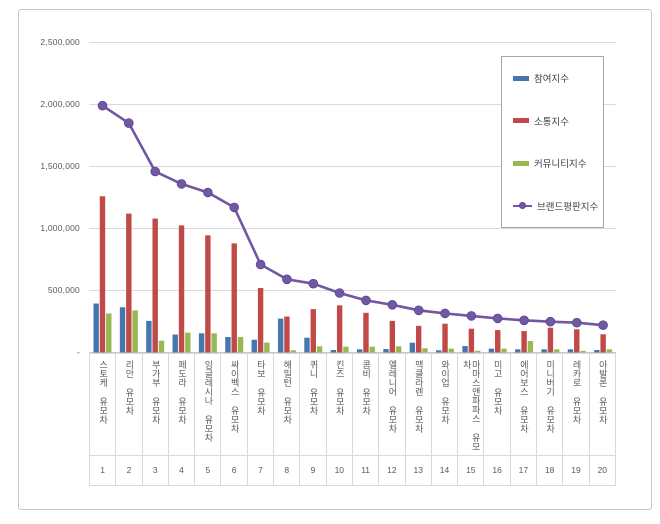  I want to click on rank-label: 1, so click(103, 470).